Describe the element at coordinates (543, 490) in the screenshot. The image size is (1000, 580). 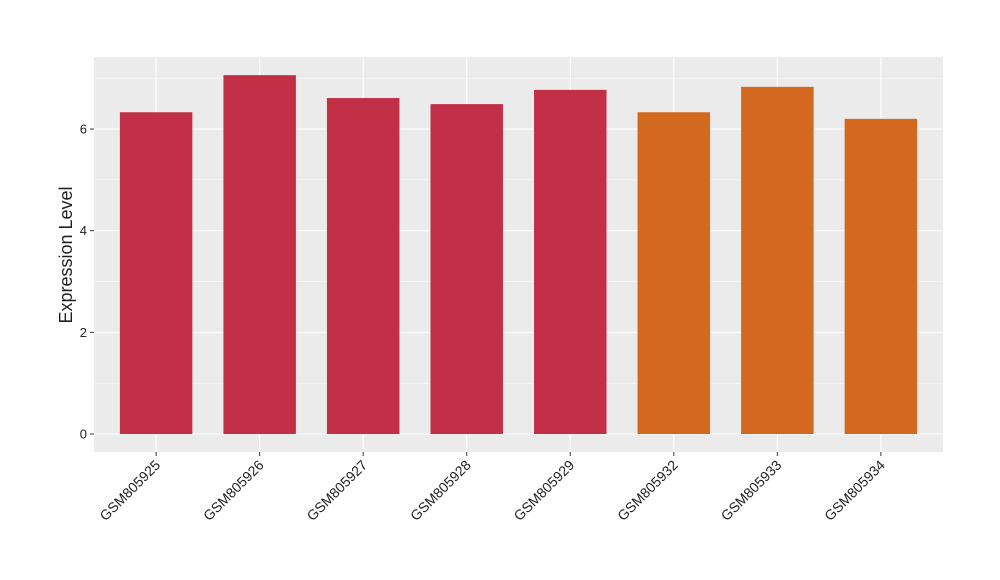
I see `x-tick-label: GSM805929` at that location.